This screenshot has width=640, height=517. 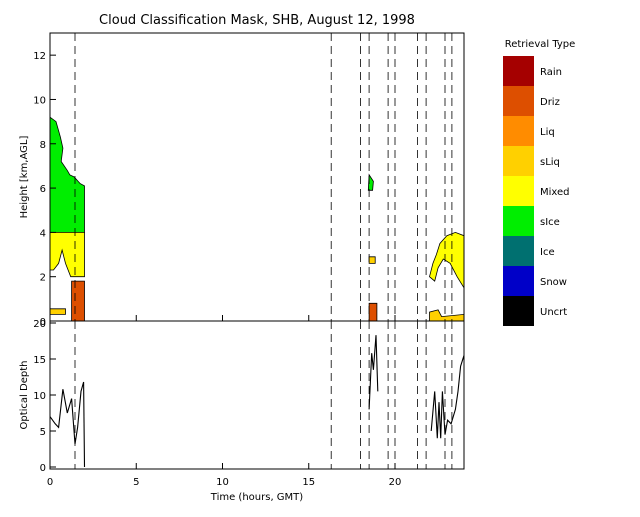 I want to click on top-y-tick-label-4: 8, so click(x=43, y=145).